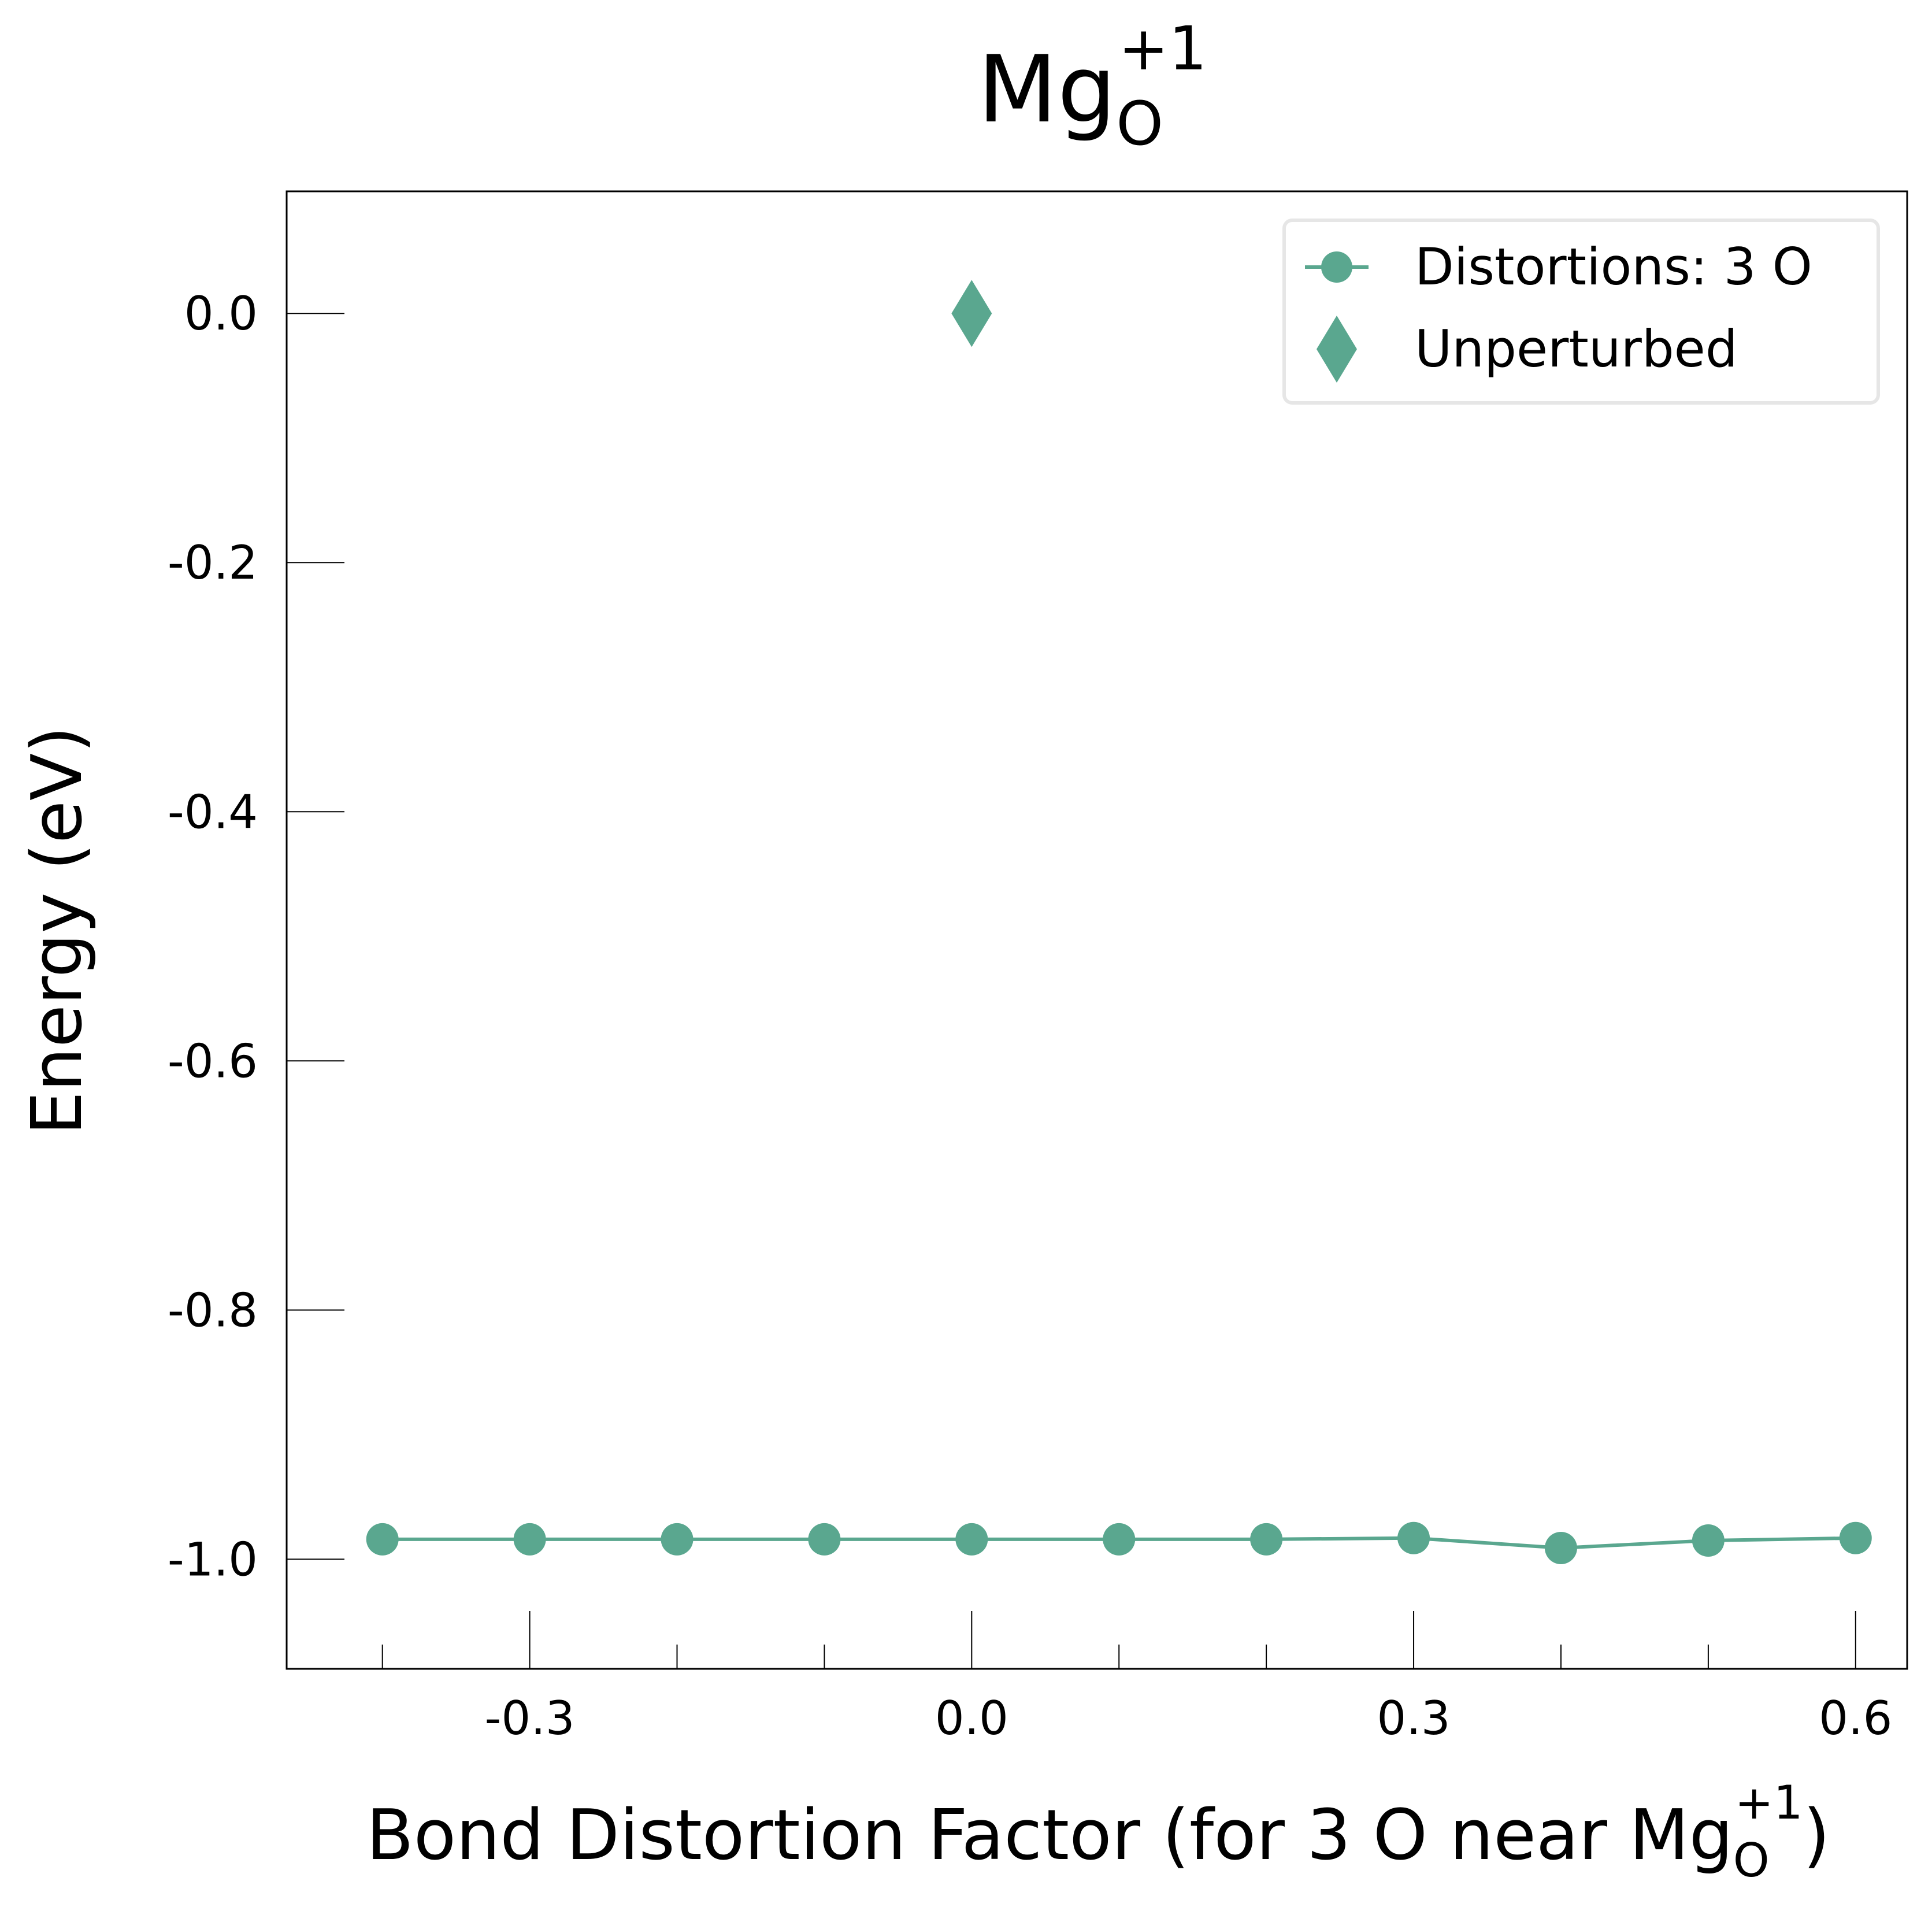 This screenshot has height=1907, width=1932. I want to click on legend-marker-unperturbed, so click(1337, 349).